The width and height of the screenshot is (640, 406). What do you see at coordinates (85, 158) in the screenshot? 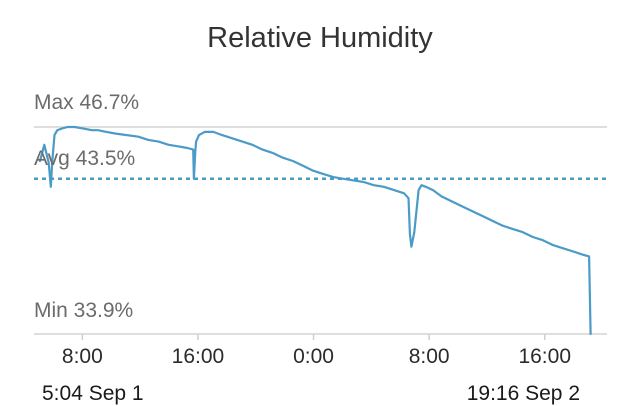
I see `avg-label: Avg 43.5%` at bounding box center [85, 158].